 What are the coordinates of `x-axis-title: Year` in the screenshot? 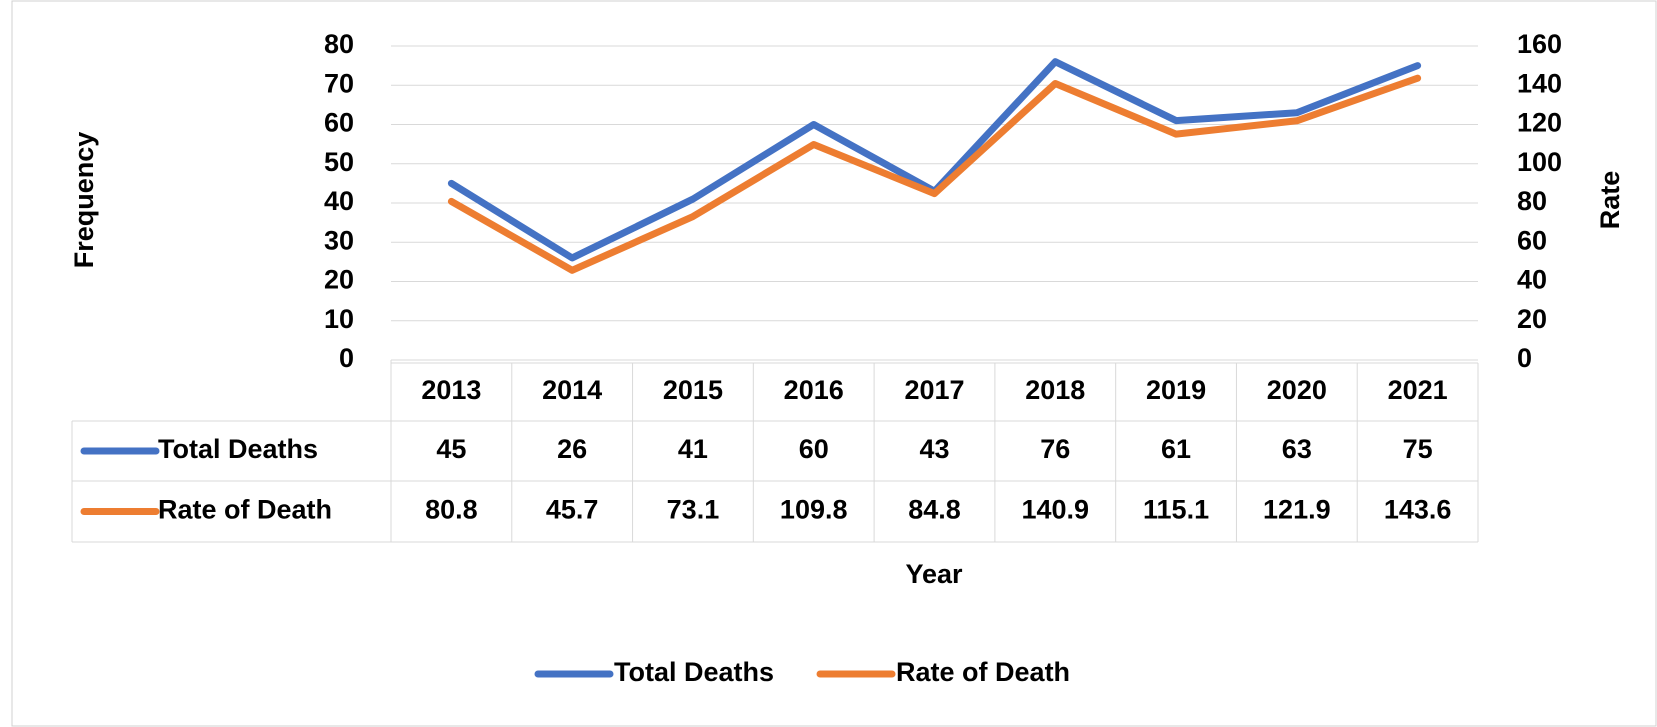 It's located at (934, 574).